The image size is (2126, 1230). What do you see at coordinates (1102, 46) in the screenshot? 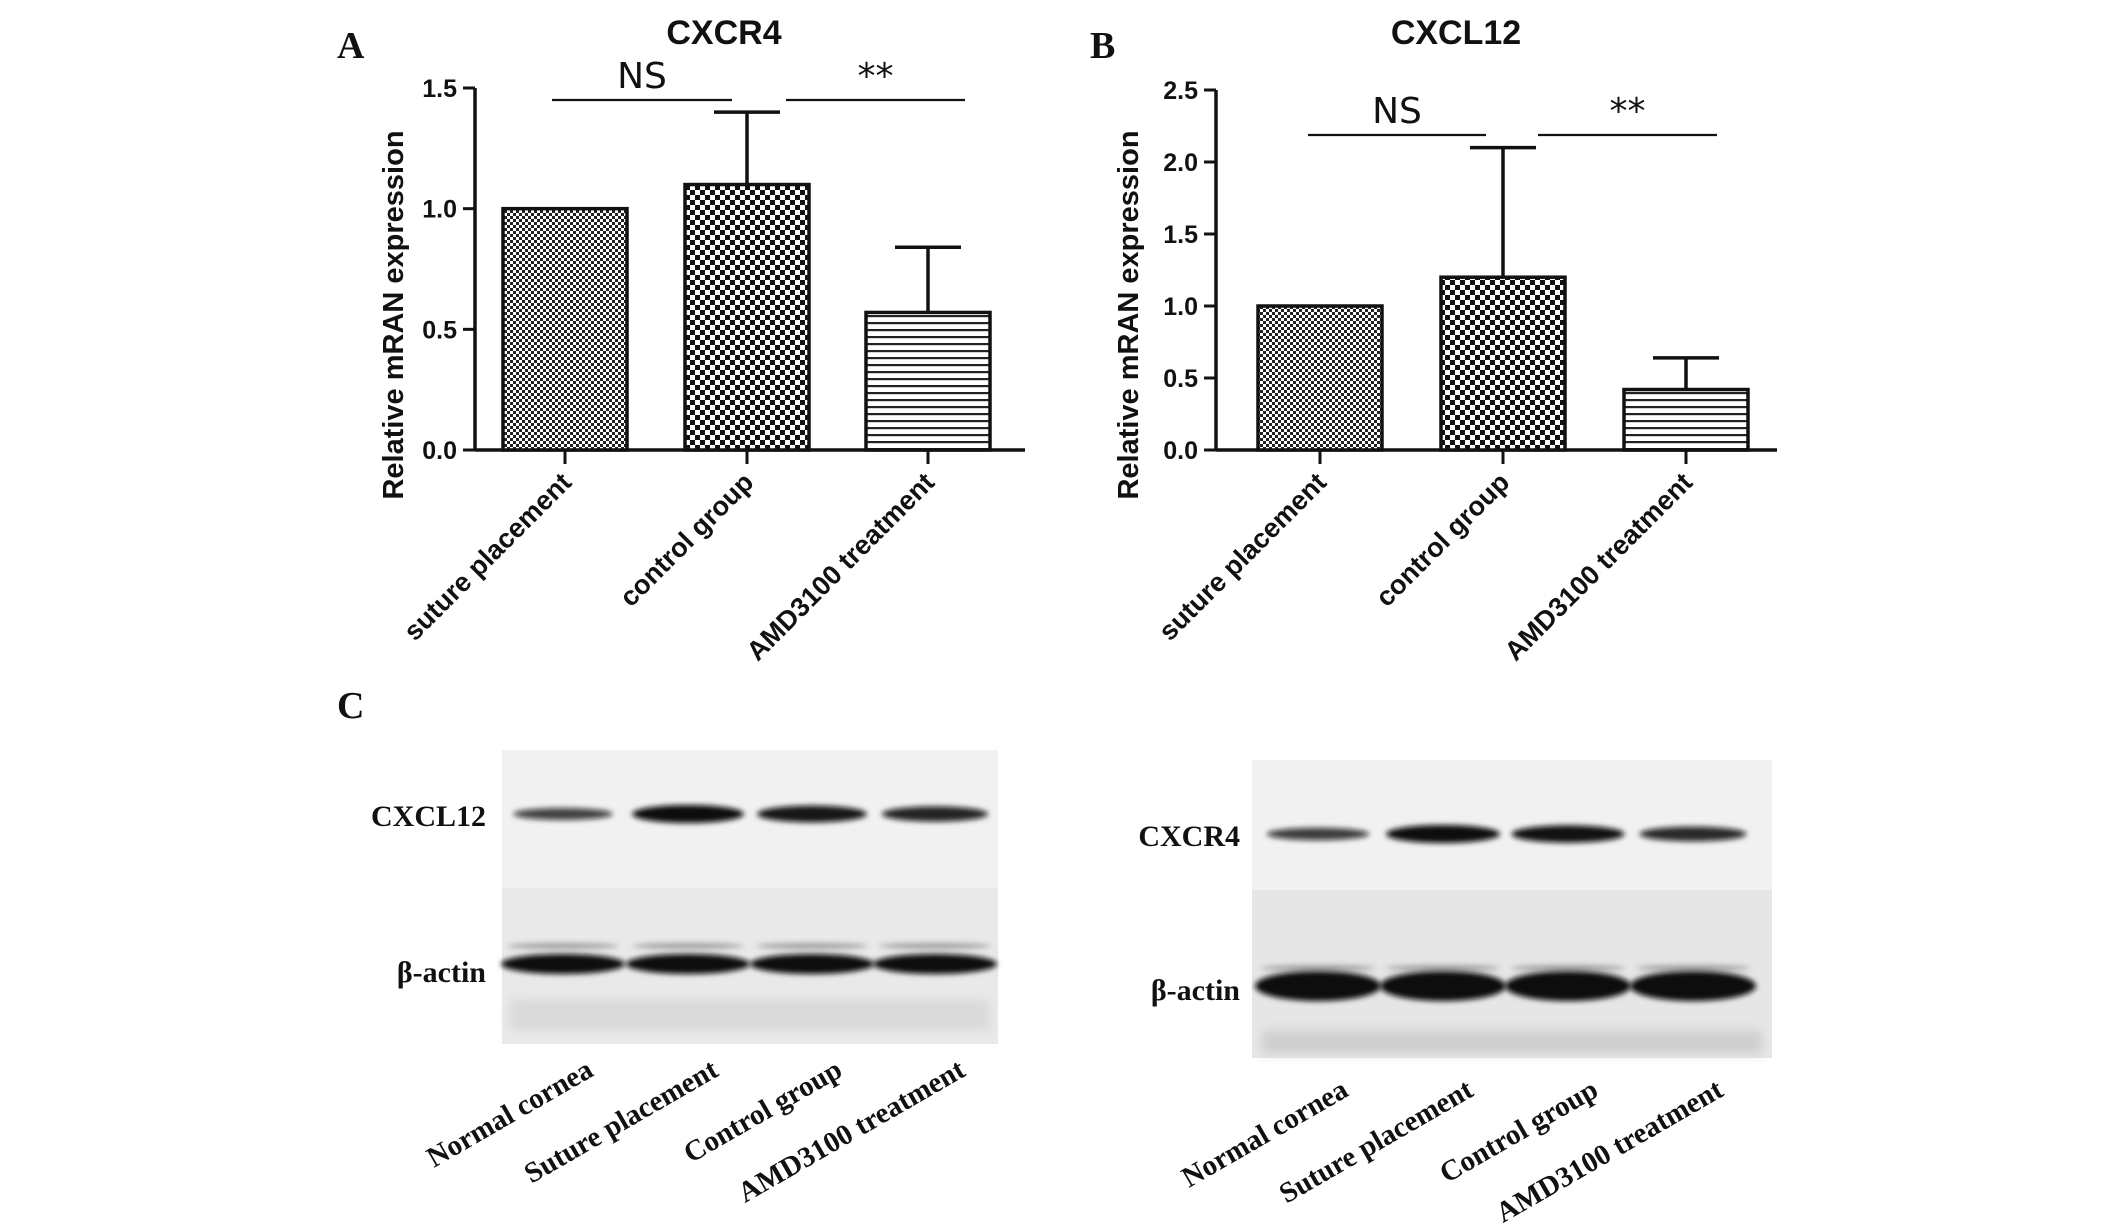
I see `panel-letter-b: B` at bounding box center [1102, 46].